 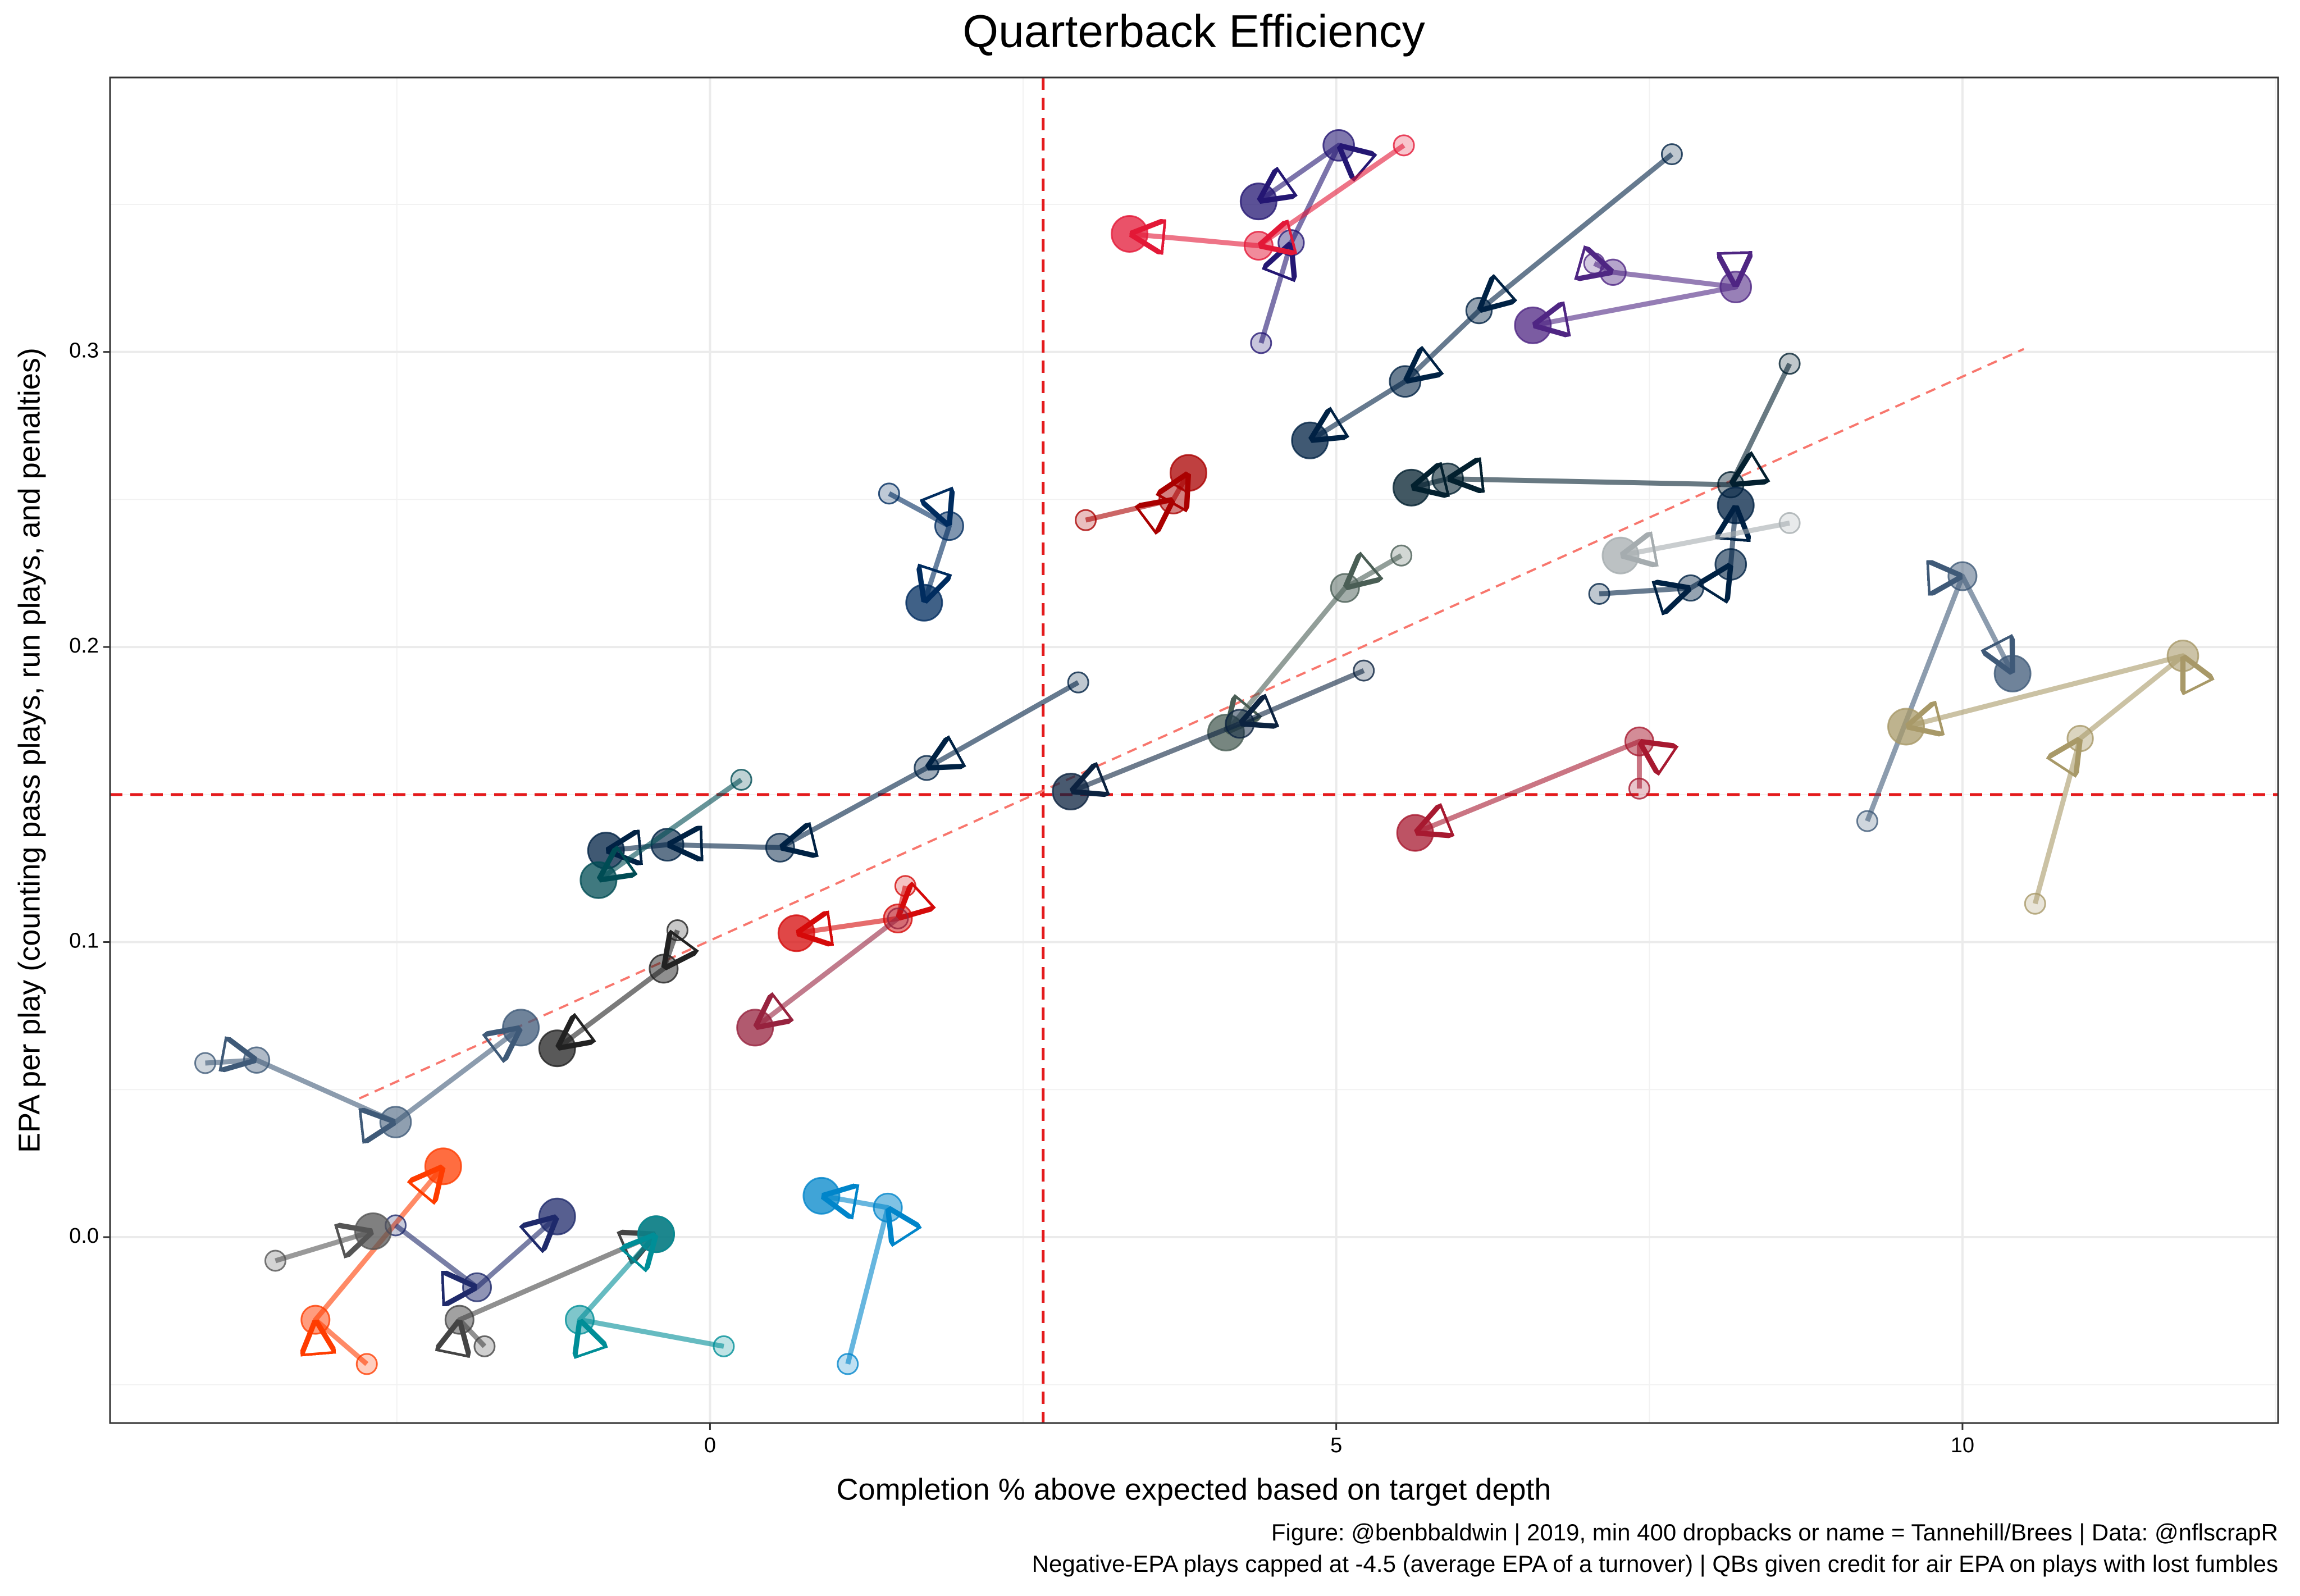 What do you see at coordinates (84, 1236) in the screenshot?
I see `y-tick-label: 0.0` at bounding box center [84, 1236].